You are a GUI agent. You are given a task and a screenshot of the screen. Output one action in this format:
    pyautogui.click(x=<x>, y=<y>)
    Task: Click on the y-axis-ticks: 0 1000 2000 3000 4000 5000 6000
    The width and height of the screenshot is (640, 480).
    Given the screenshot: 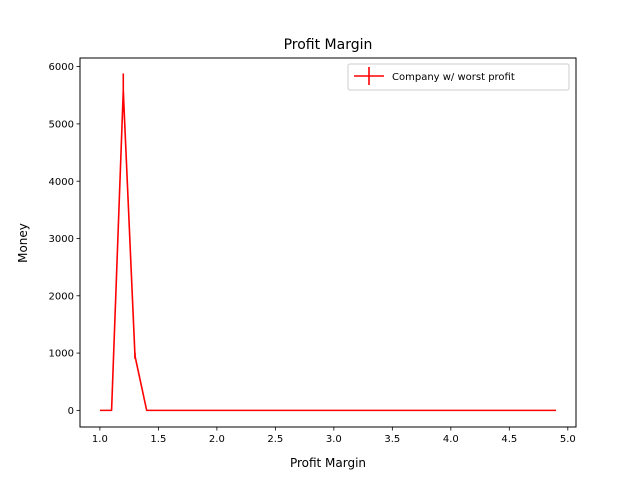 What is the action you would take?
    pyautogui.click(x=64, y=239)
    